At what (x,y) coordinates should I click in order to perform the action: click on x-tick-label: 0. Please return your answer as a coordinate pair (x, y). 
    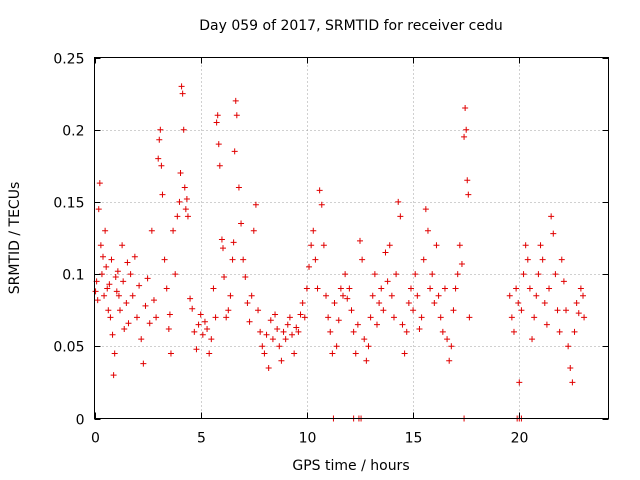
    Looking at the image, I should click on (95, 439).